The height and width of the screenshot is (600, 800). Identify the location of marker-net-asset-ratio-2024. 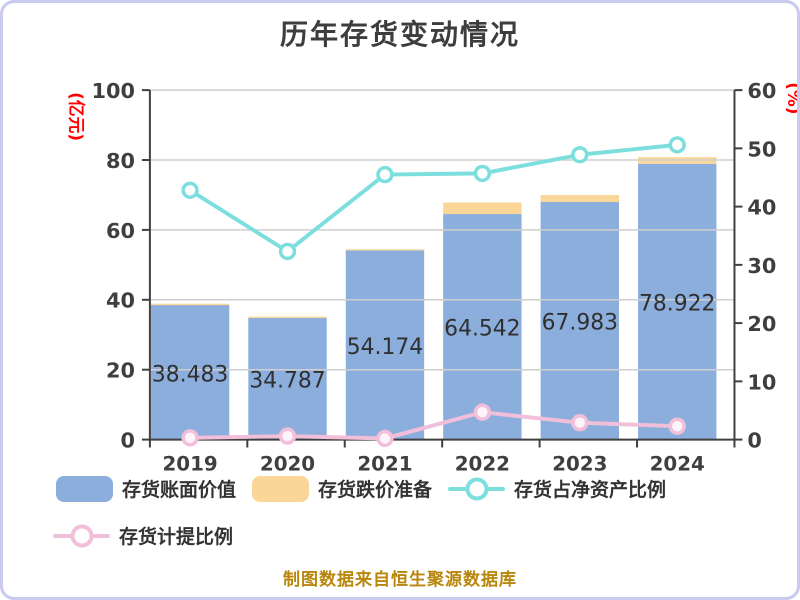
(677, 145).